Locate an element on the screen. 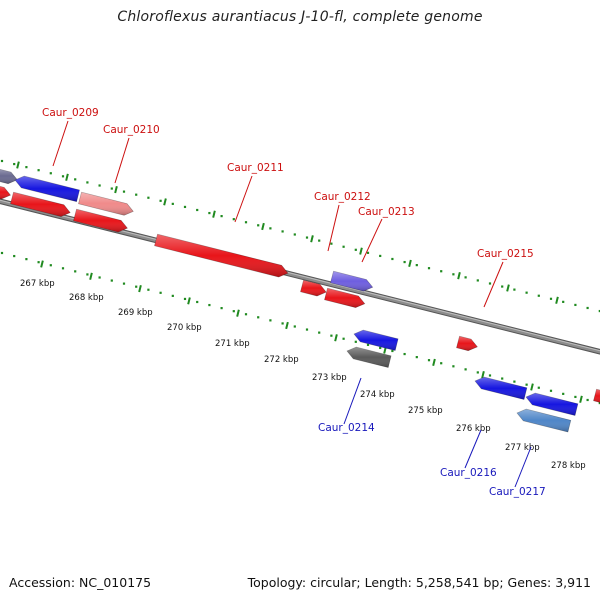 Image resolution: width=600 pixels, height=600 pixels. gene-arrow-g-0212b is located at coordinates (345, 297).